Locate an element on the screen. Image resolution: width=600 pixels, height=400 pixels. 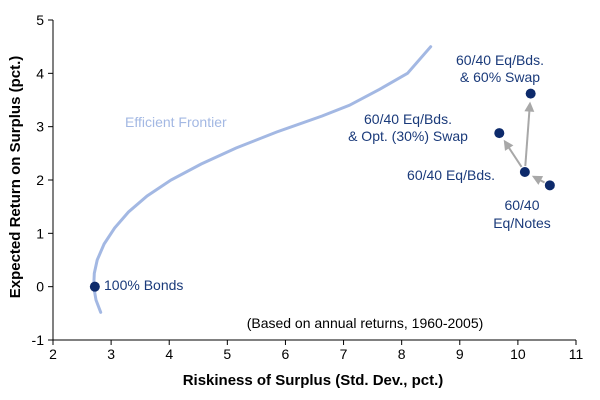
arrows is located at coordinates (524, 143).